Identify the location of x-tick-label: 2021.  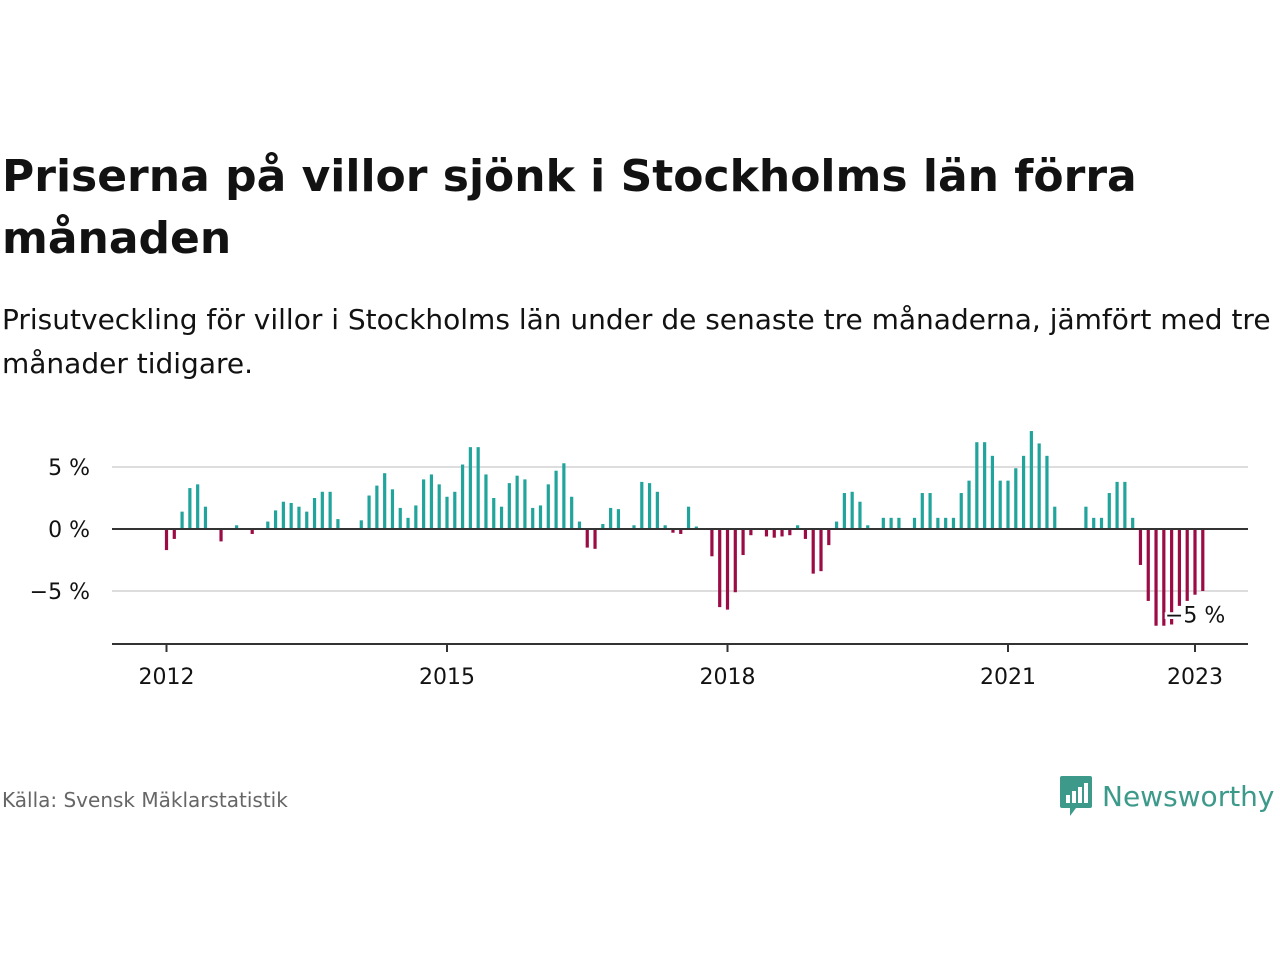
(1008, 677).